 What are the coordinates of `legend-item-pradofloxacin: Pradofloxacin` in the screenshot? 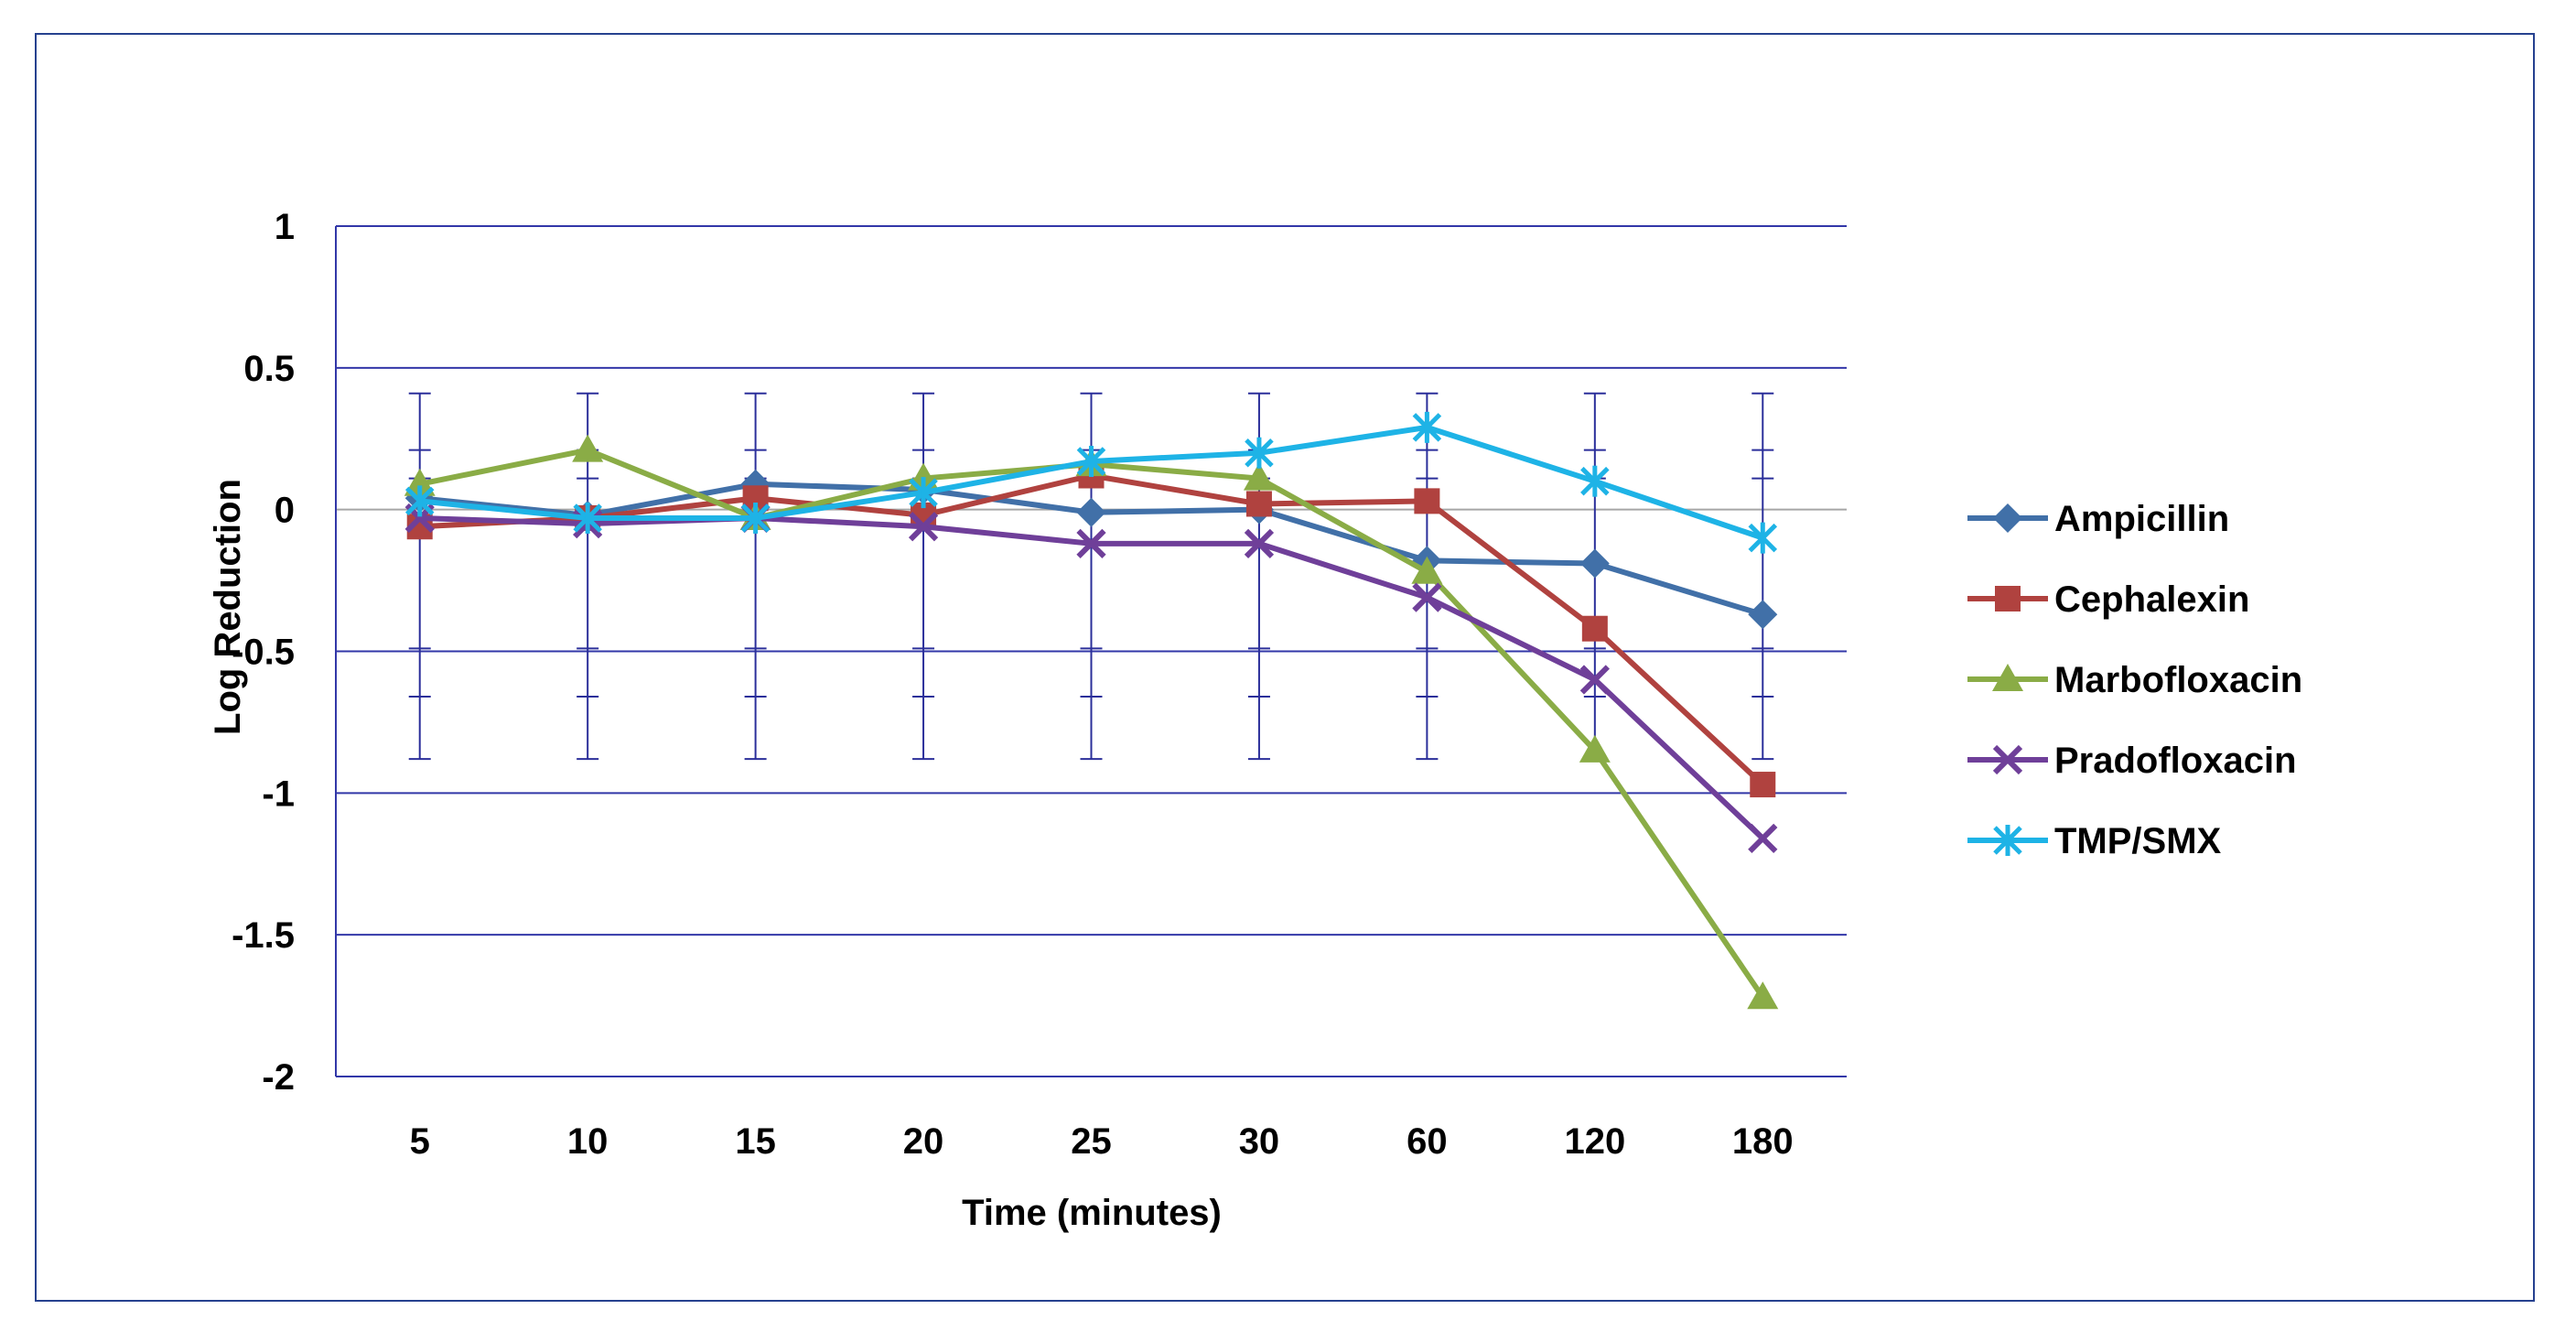 It's located at (2132, 761).